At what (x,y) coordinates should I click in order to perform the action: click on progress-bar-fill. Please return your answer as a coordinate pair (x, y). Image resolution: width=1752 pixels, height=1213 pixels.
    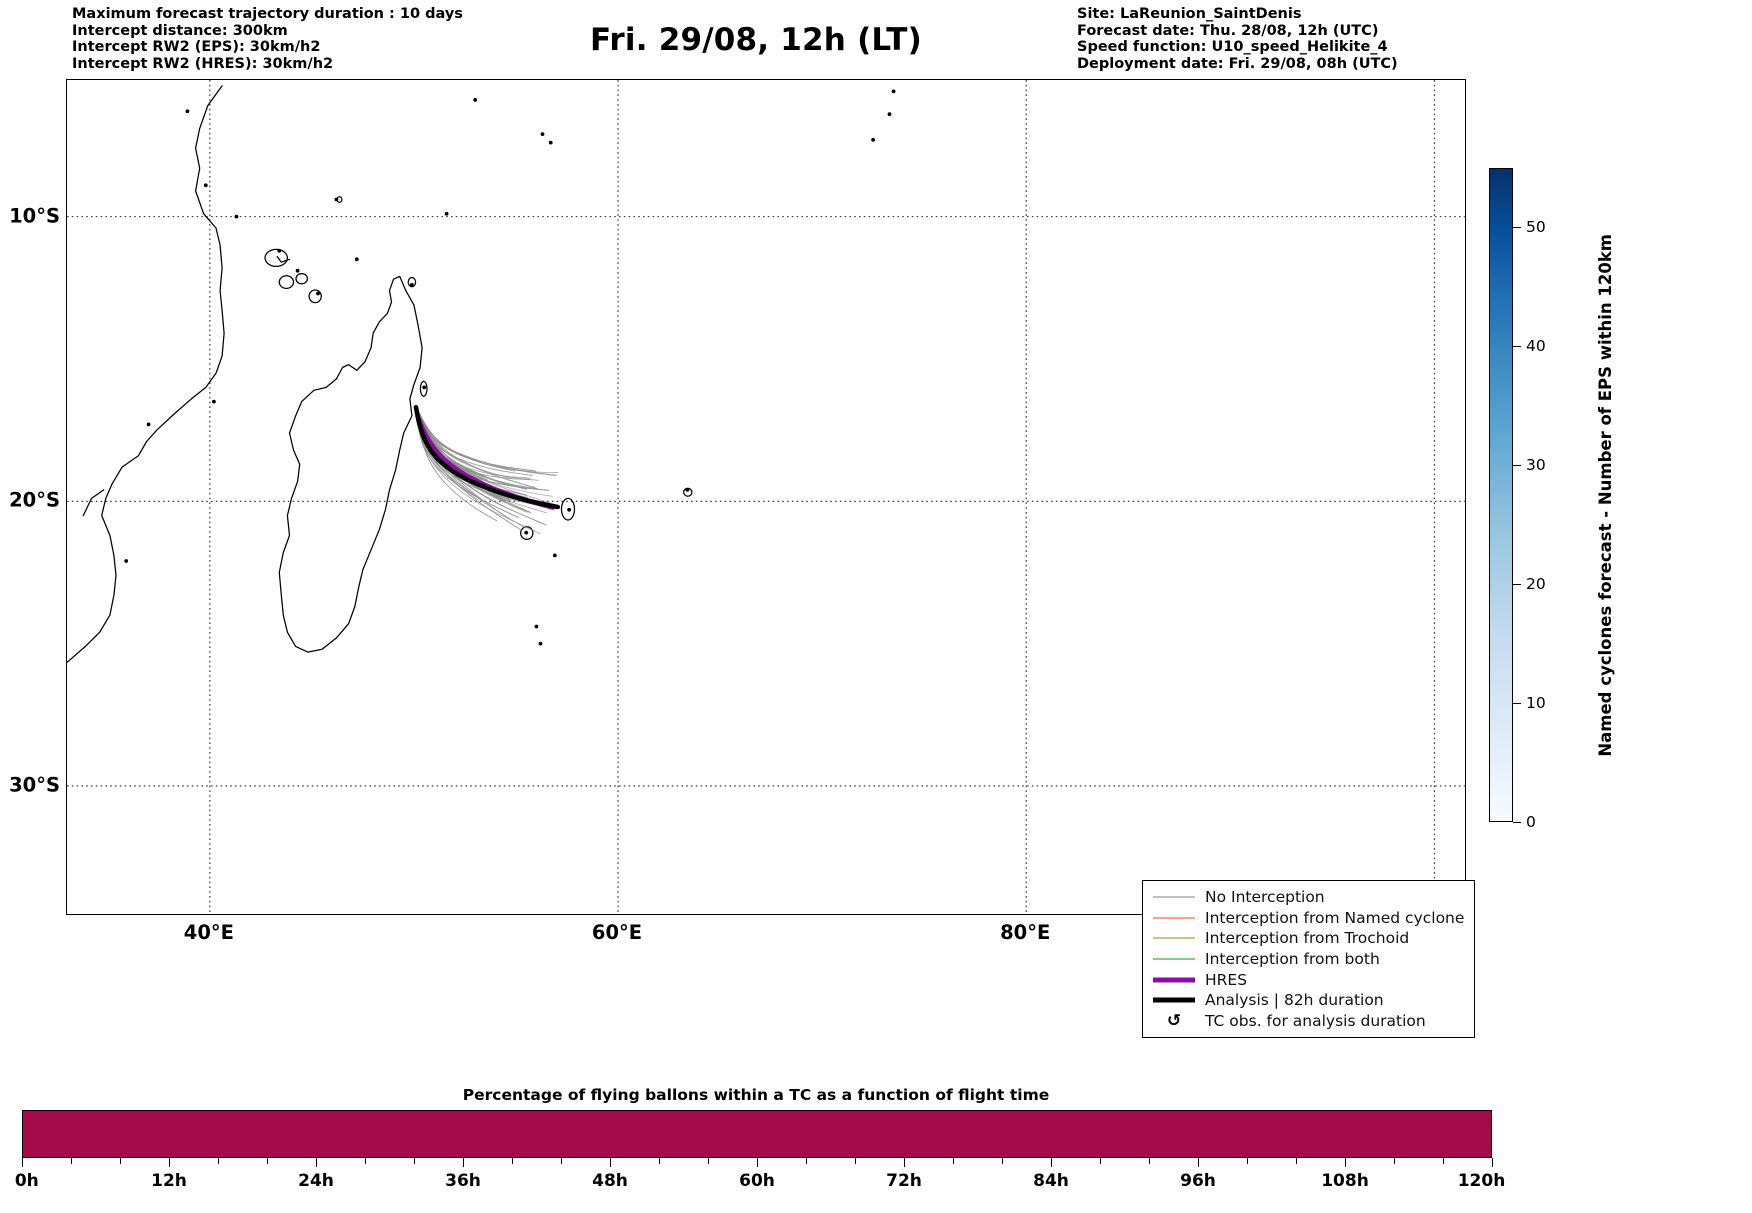
    Looking at the image, I should click on (757, 1134).